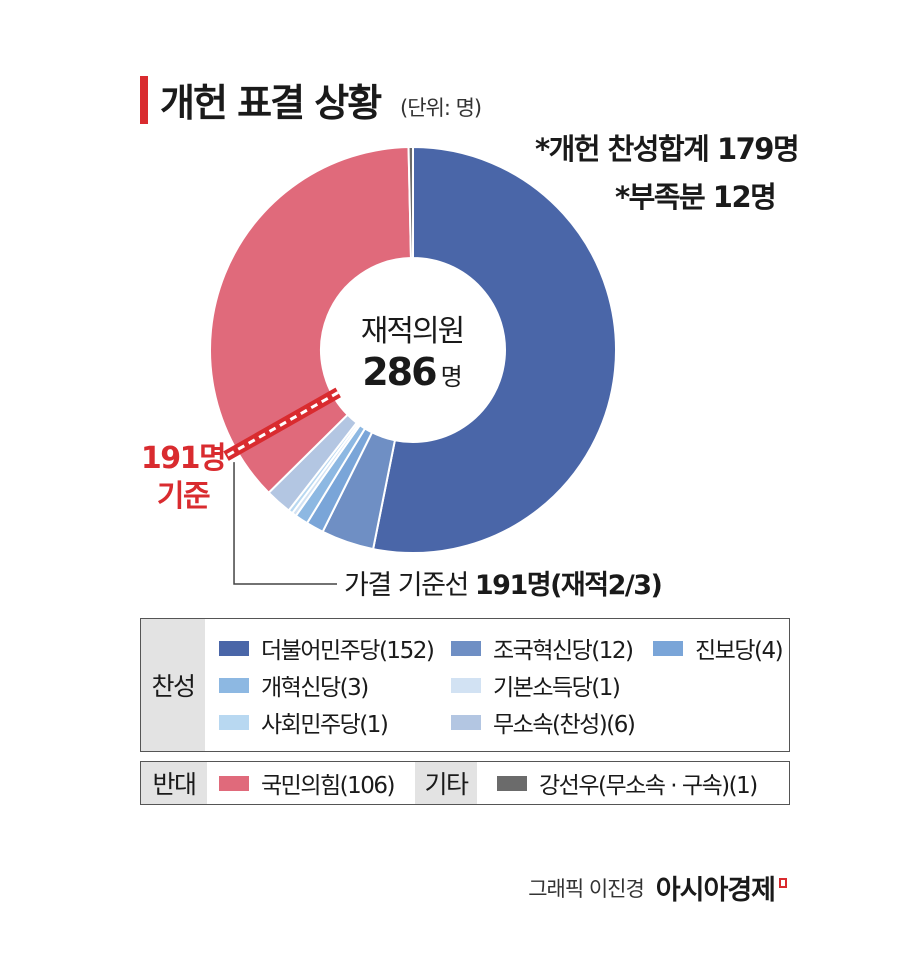  I want to click on legend-item-basic-income: 기본소득당(1), so click(536, 685).